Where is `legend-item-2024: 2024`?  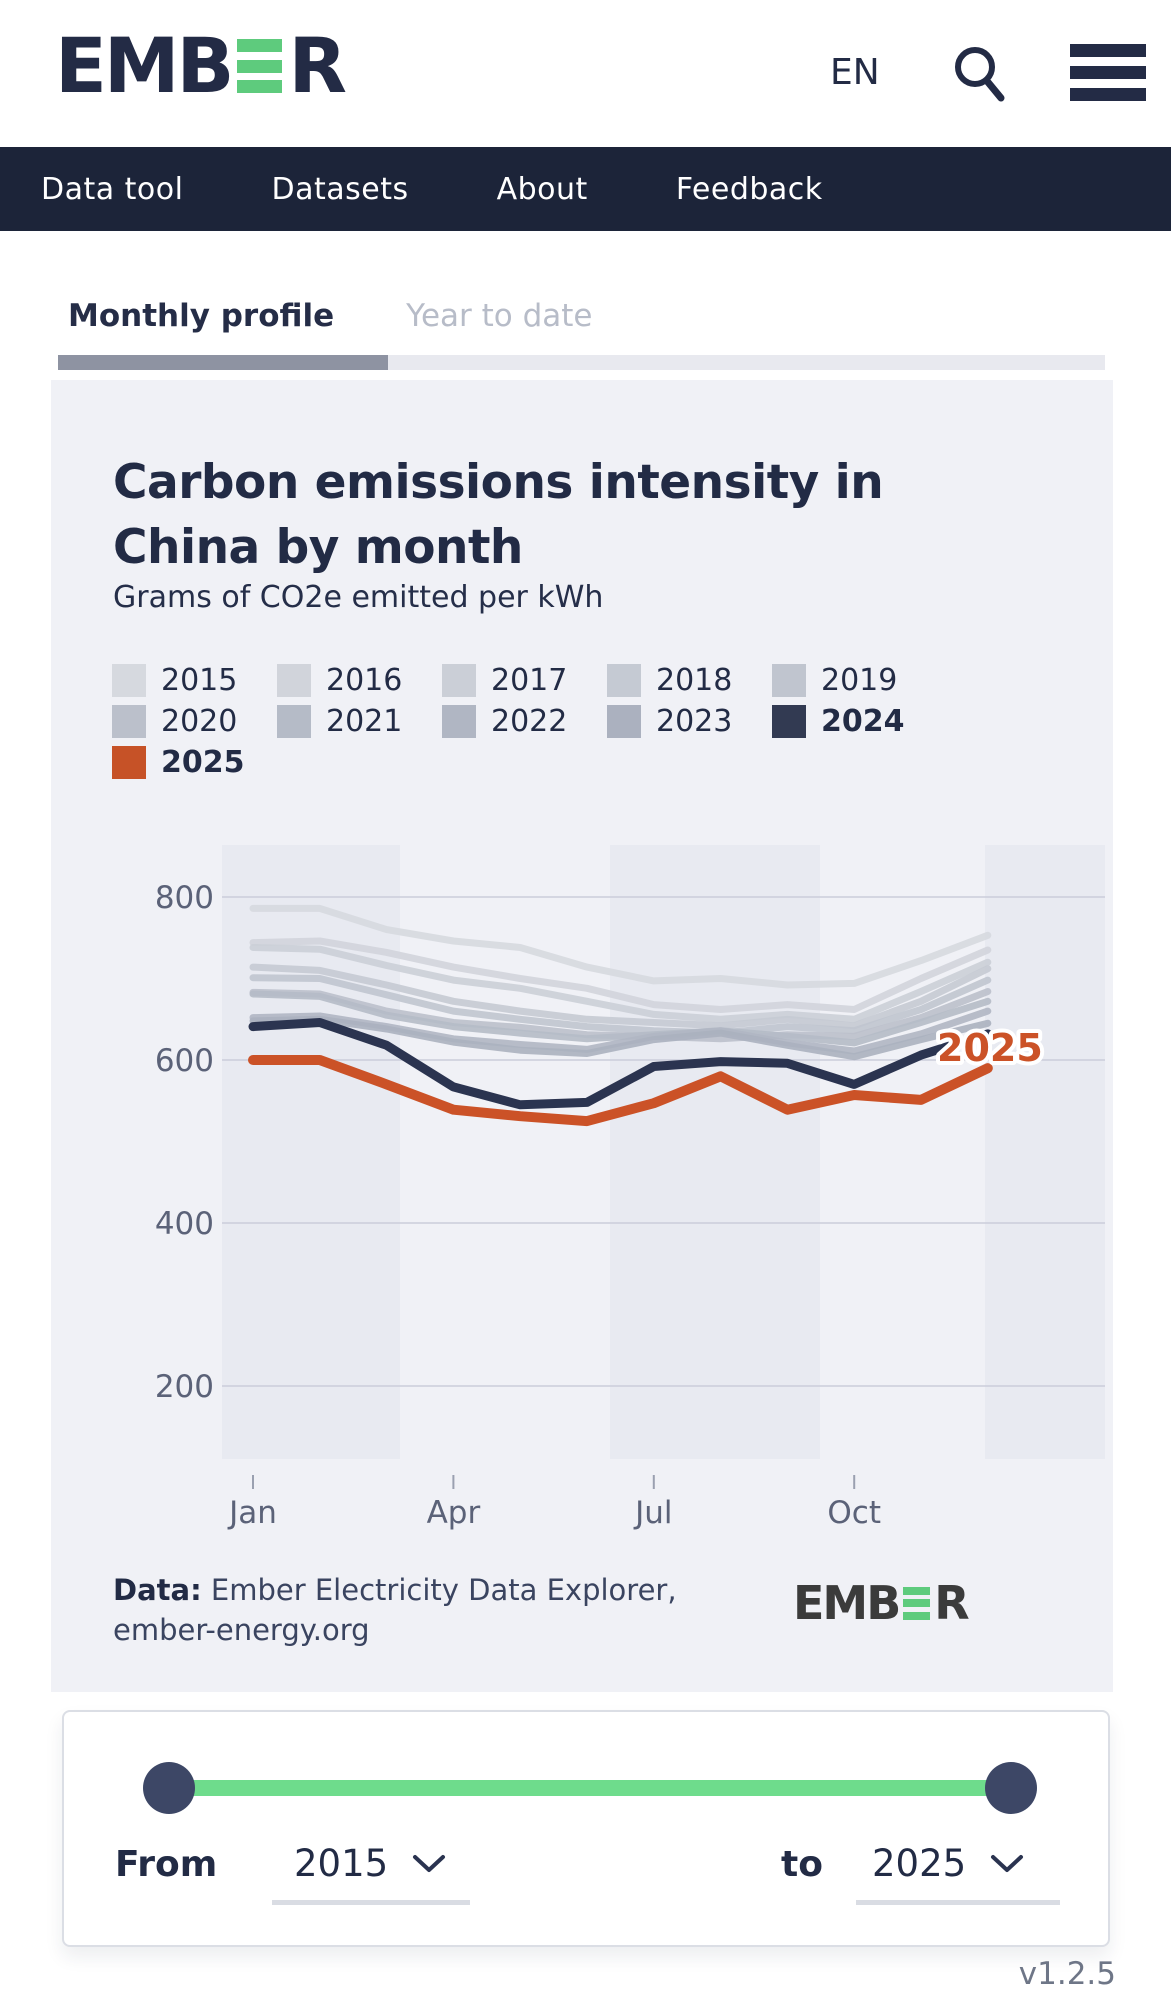 legend-item-2024: 2024 is located at coordinates (854, 721).